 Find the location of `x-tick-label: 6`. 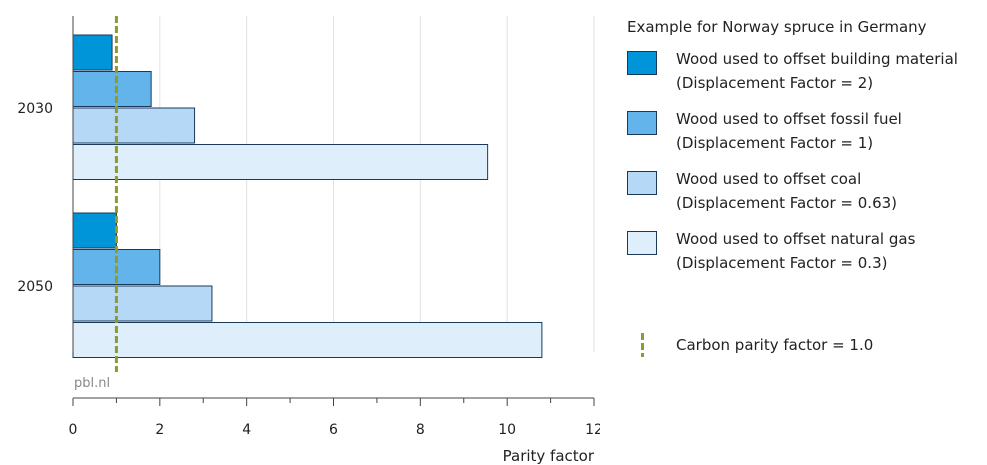

x-tick-label: 6 is located at coordinates (333, 430).